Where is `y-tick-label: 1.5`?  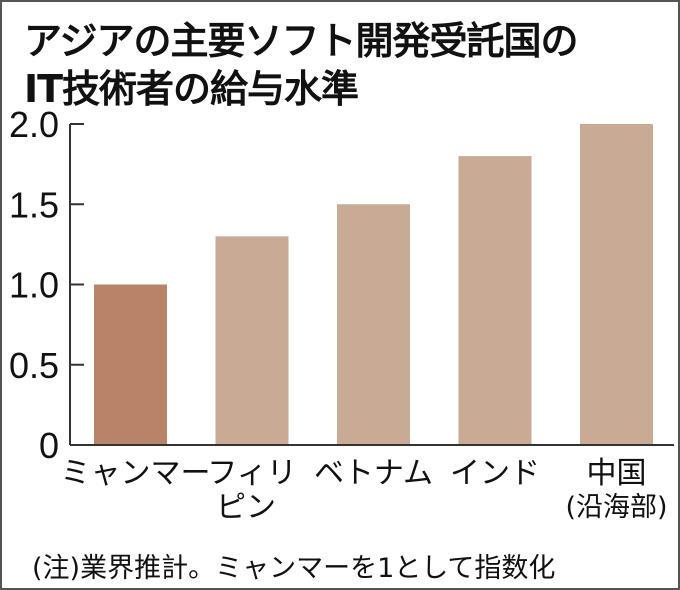
y-tick-label: 1.5 is located at coordinates (34, 204).